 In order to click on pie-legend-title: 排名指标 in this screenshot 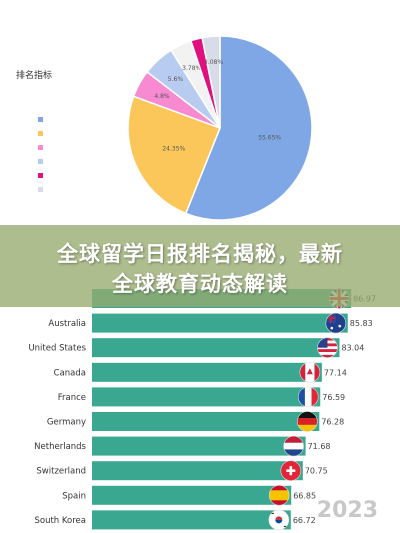, I will do `click(34, 76)`.